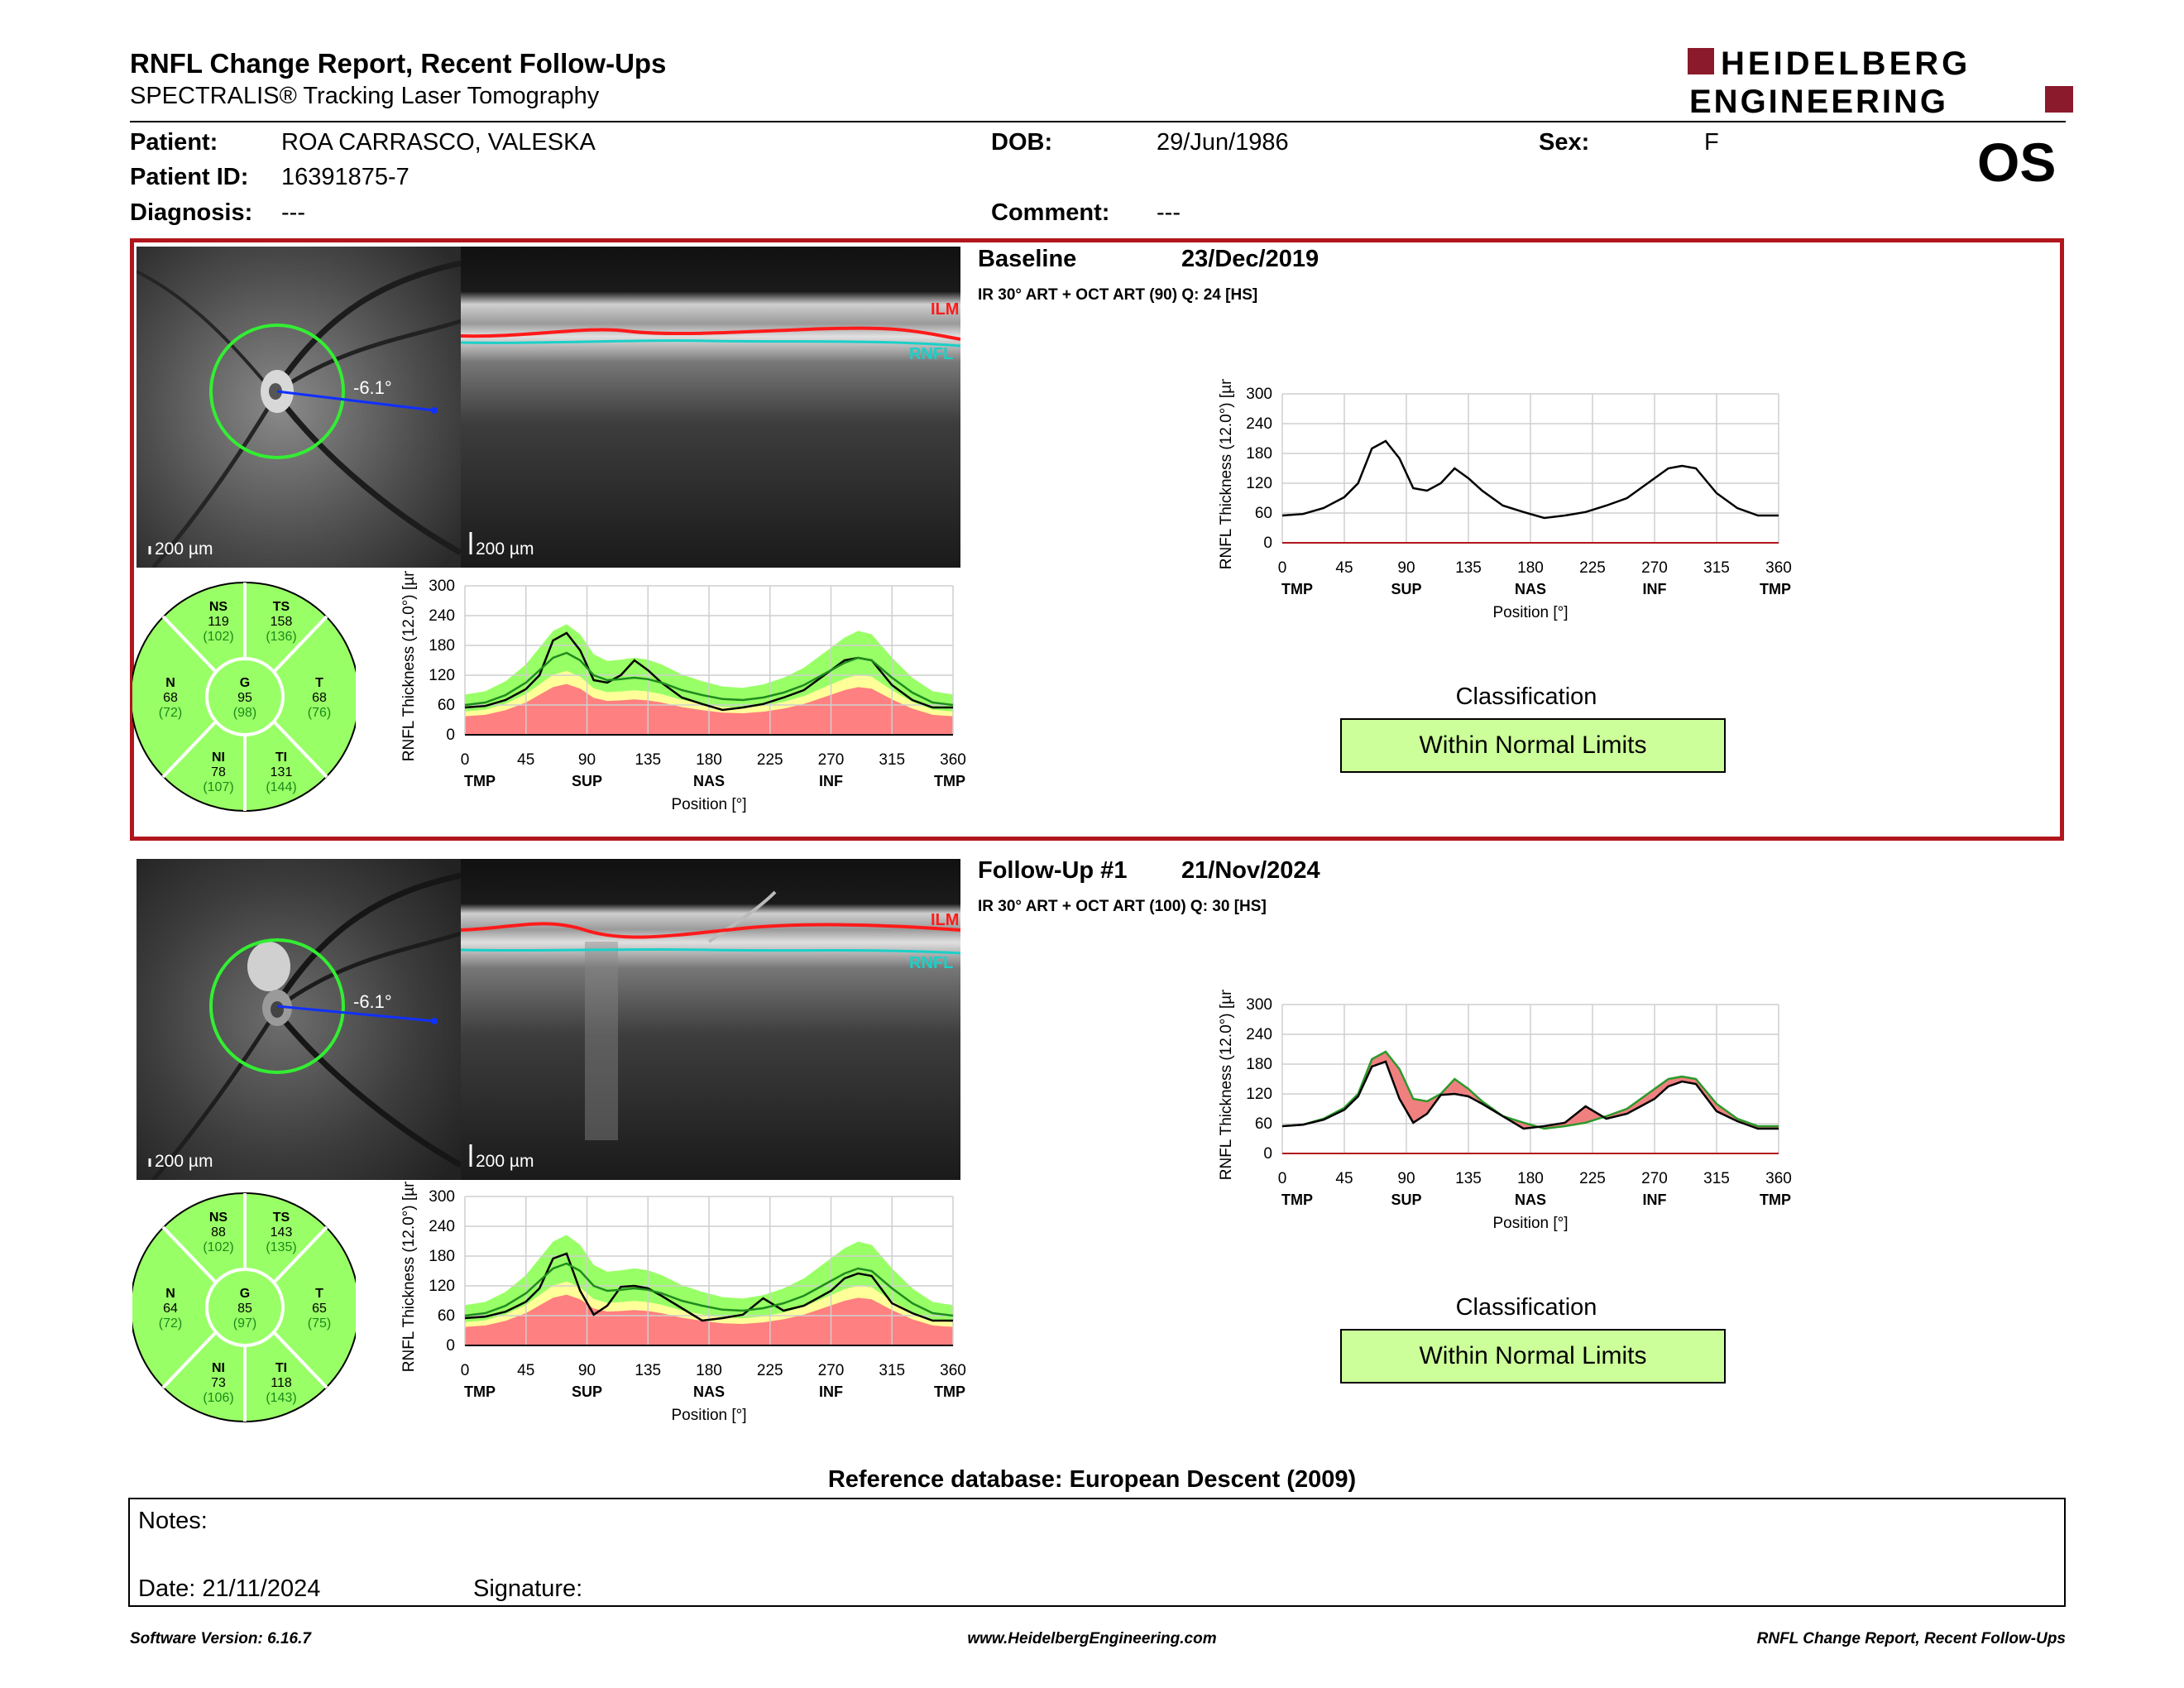 The width and height of the screenshot is (2184, 1688). I want to click on y-tick-label: 180, so click(442, 646).